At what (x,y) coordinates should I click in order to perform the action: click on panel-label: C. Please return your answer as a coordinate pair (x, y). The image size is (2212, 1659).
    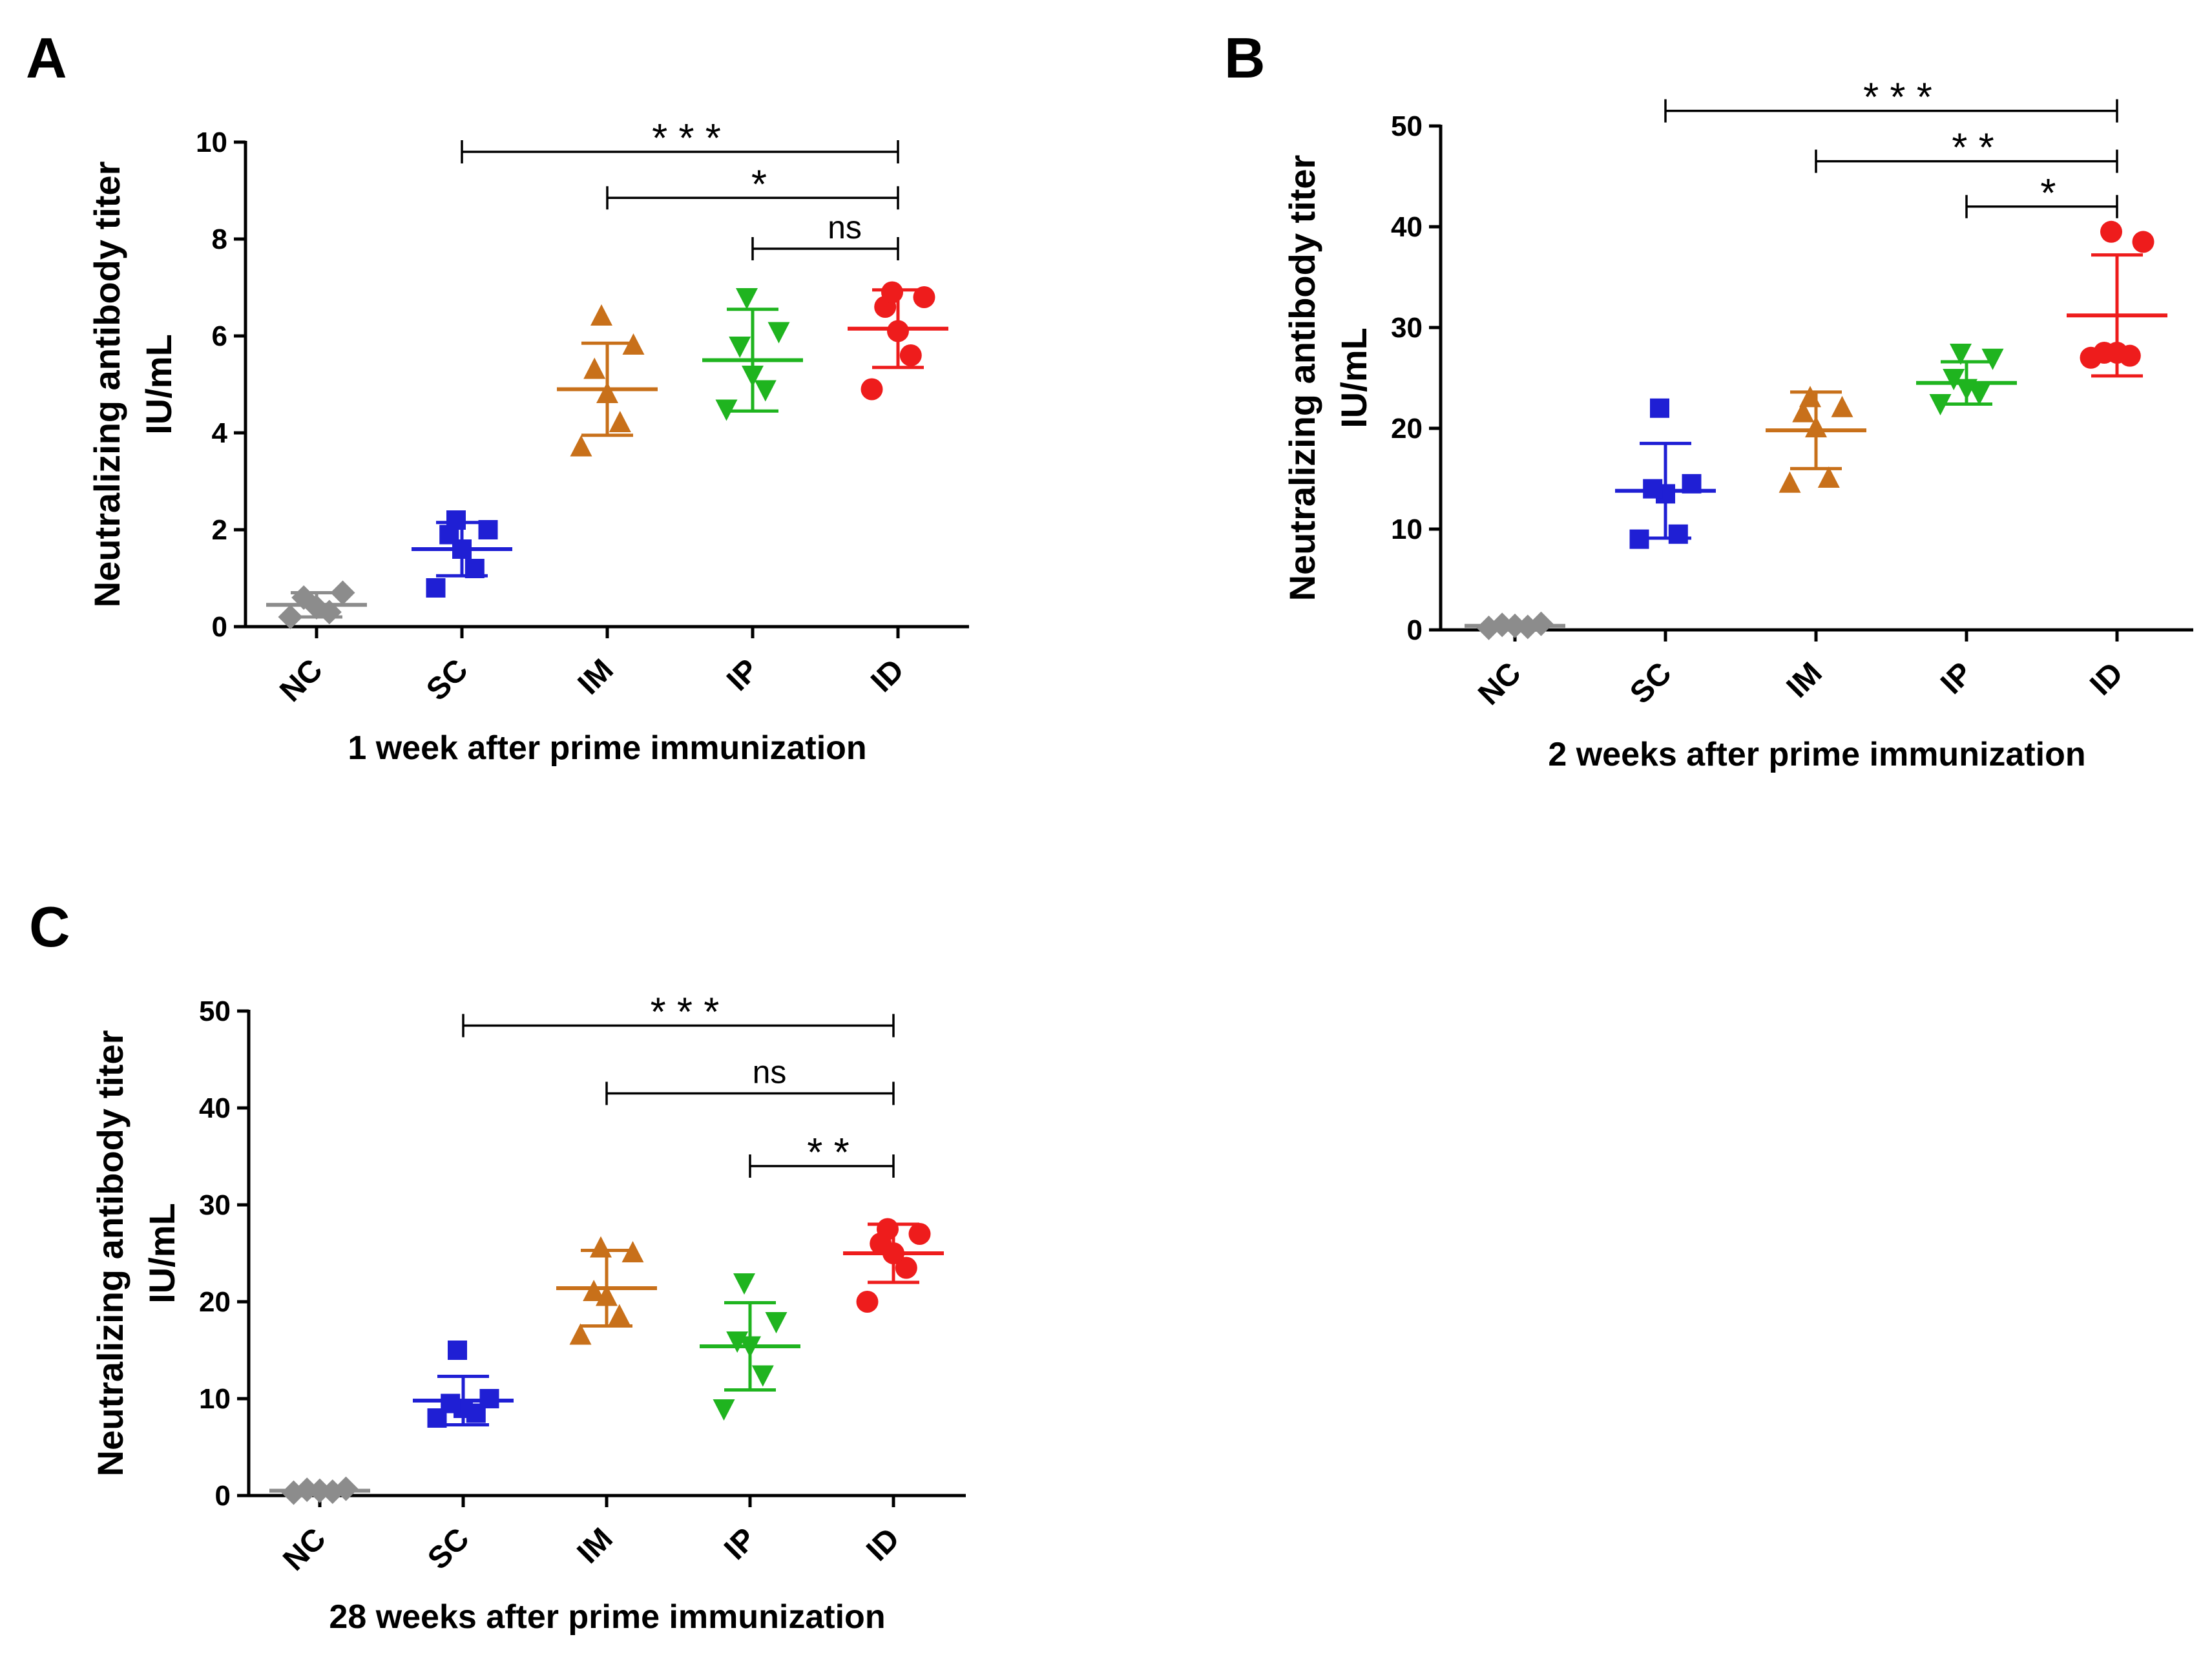
    Looking at the image, I should click on (50, 927).